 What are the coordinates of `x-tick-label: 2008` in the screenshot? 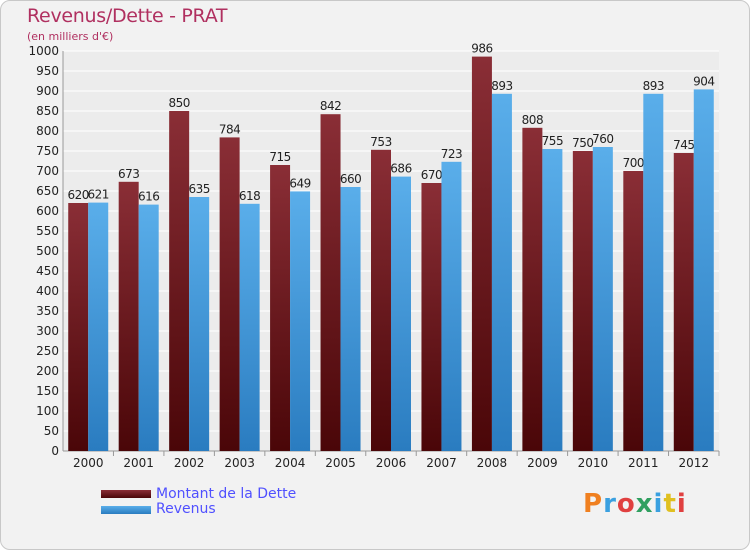 It's located at (492, 463).